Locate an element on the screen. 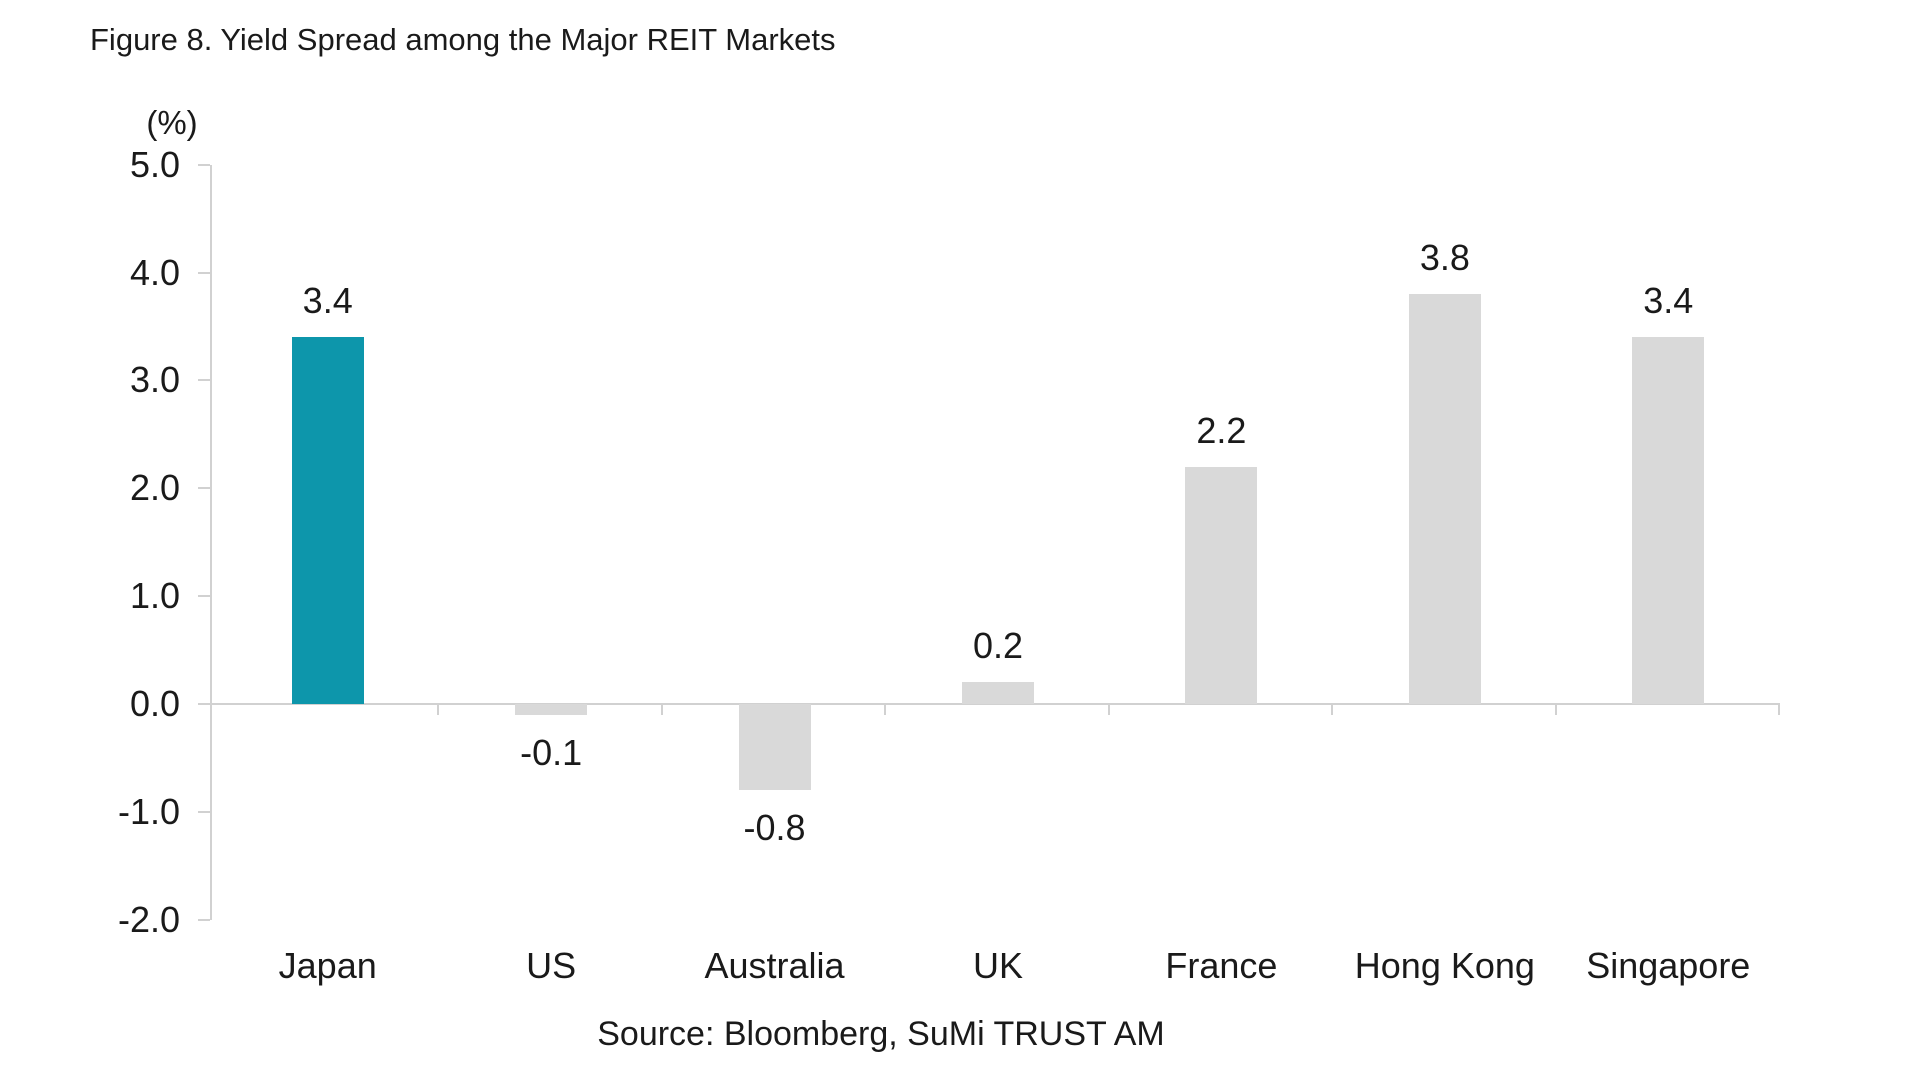 This screenshot has height=1075, width=1920. y-tick-label: 0.0 is located at coordinates (154, 703).